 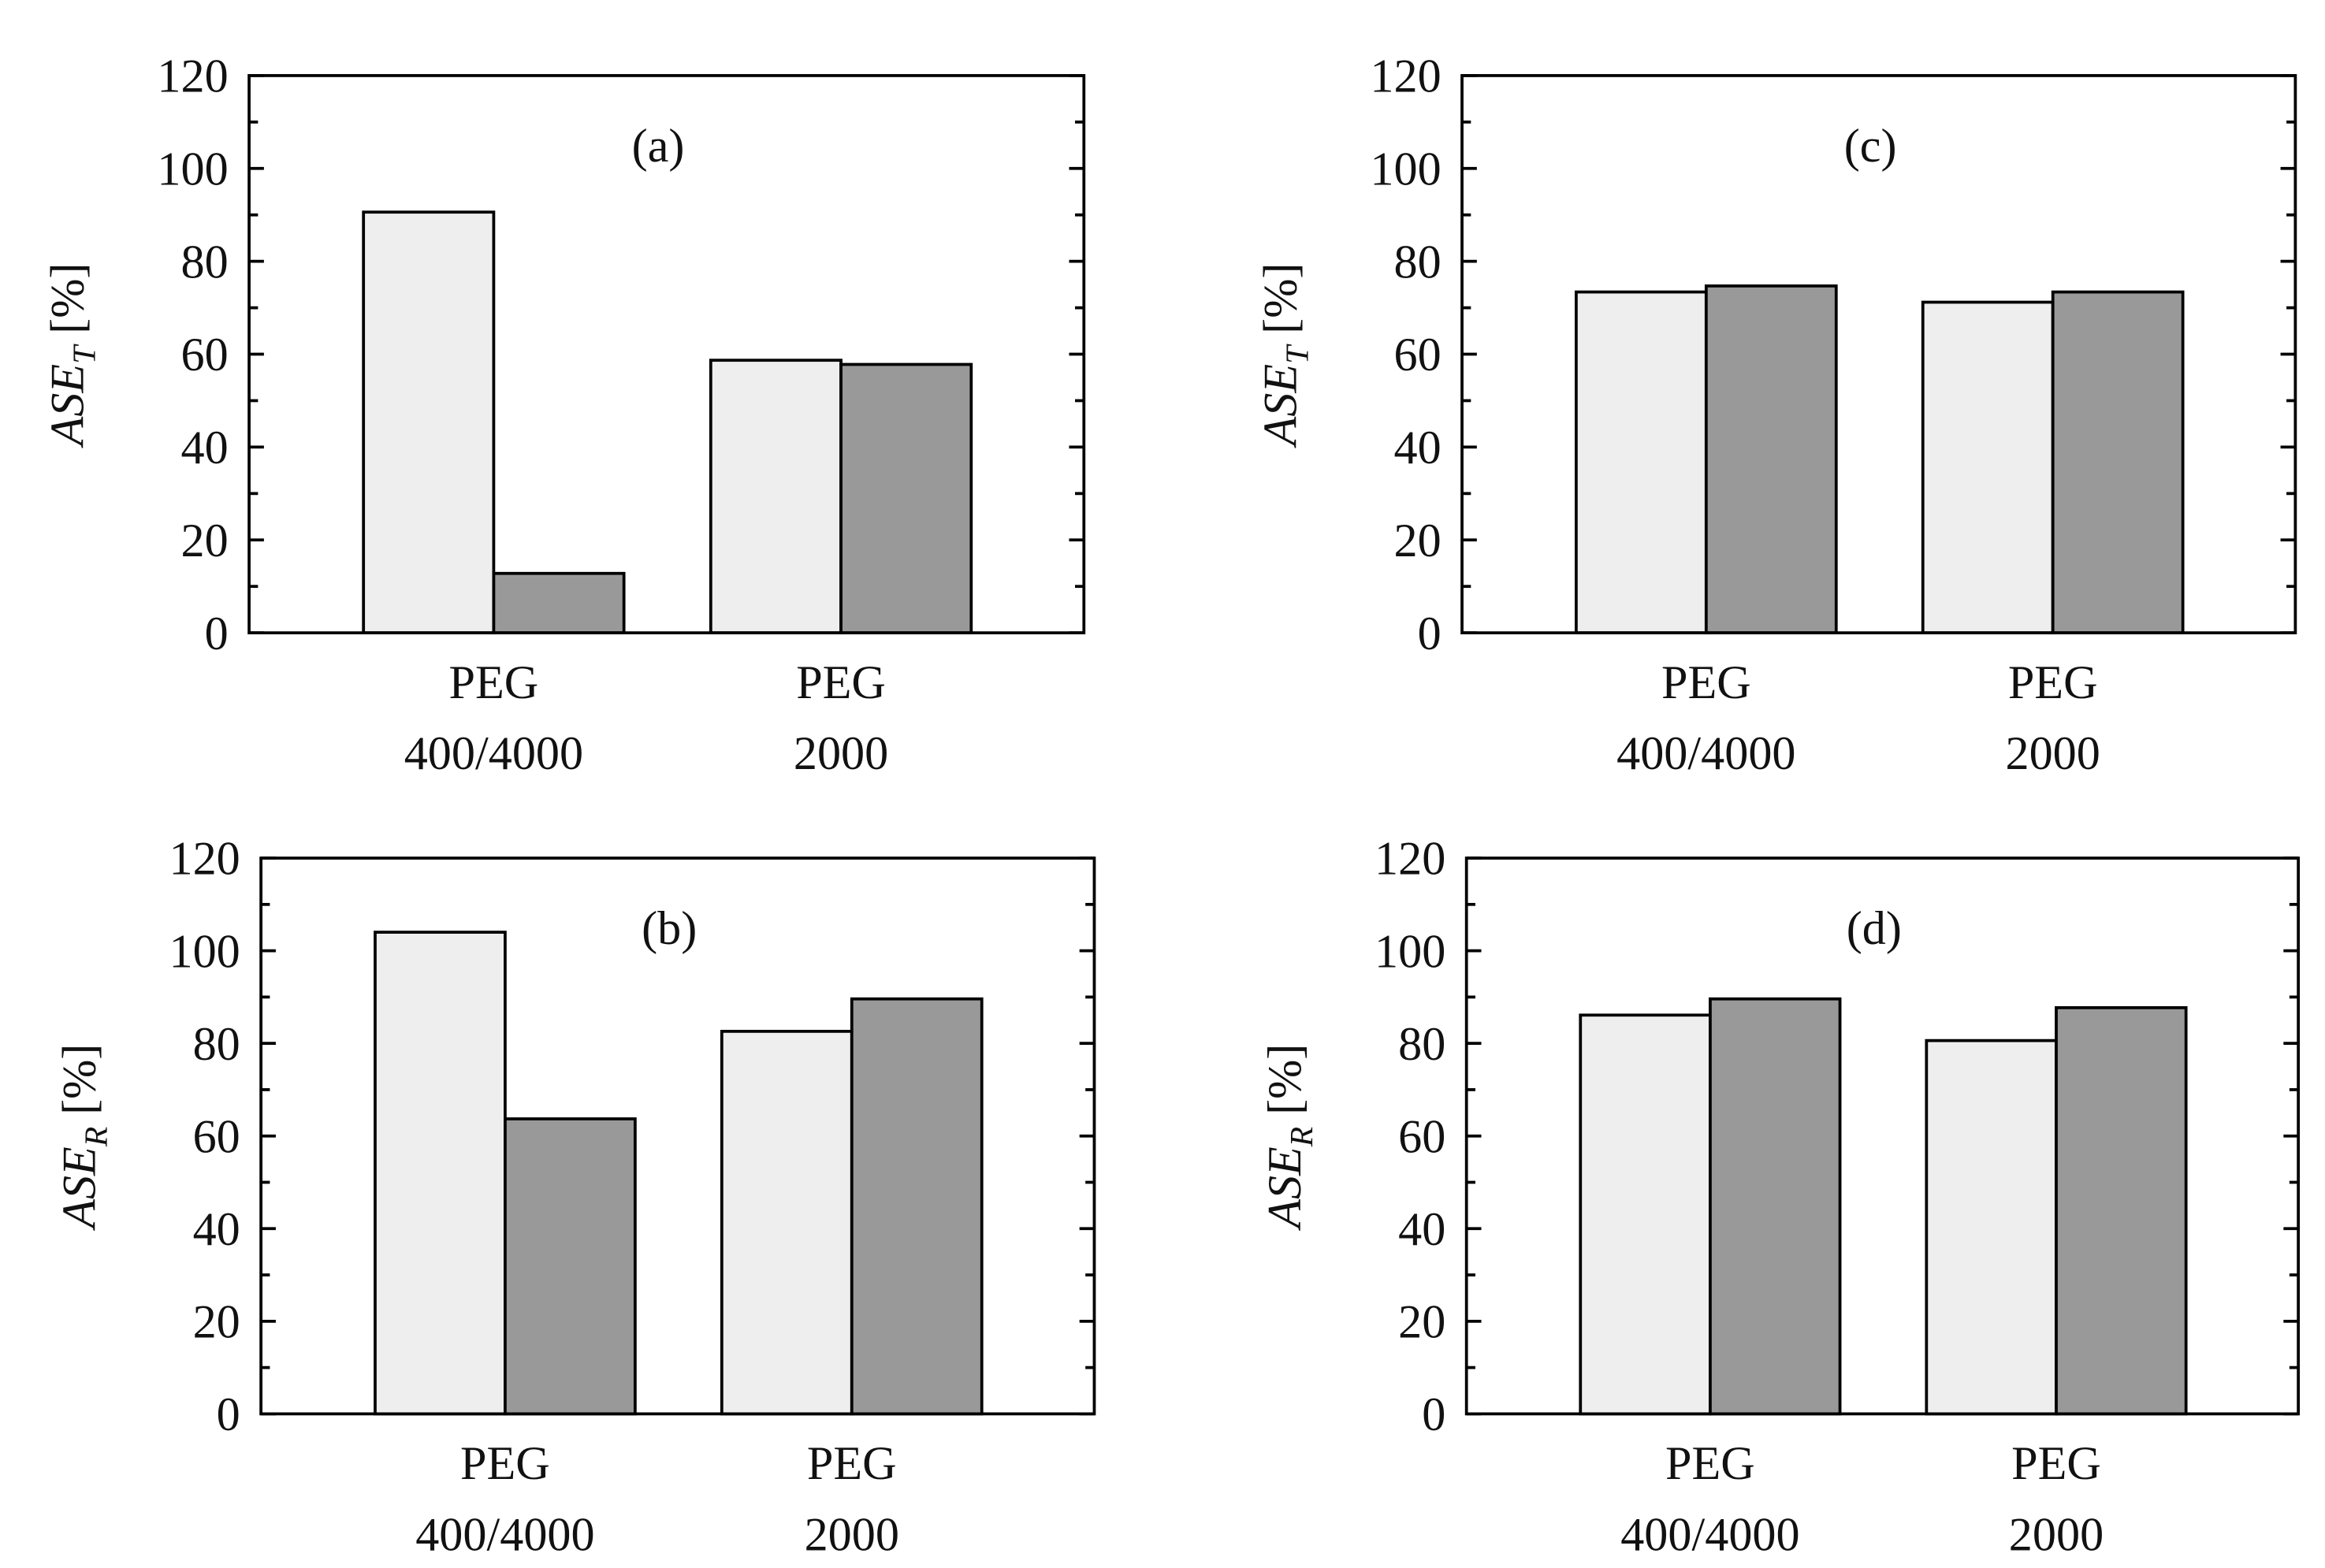 I want to click on panel-label: (a), so click(x=658, y=146).